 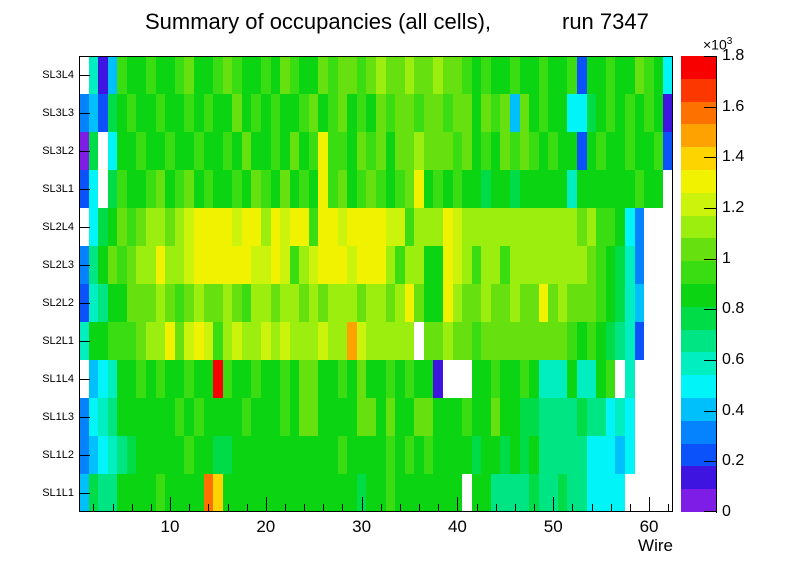 I want to click on y-axis-label-SL1L2: SL1L2, so click(x=58, y=455).